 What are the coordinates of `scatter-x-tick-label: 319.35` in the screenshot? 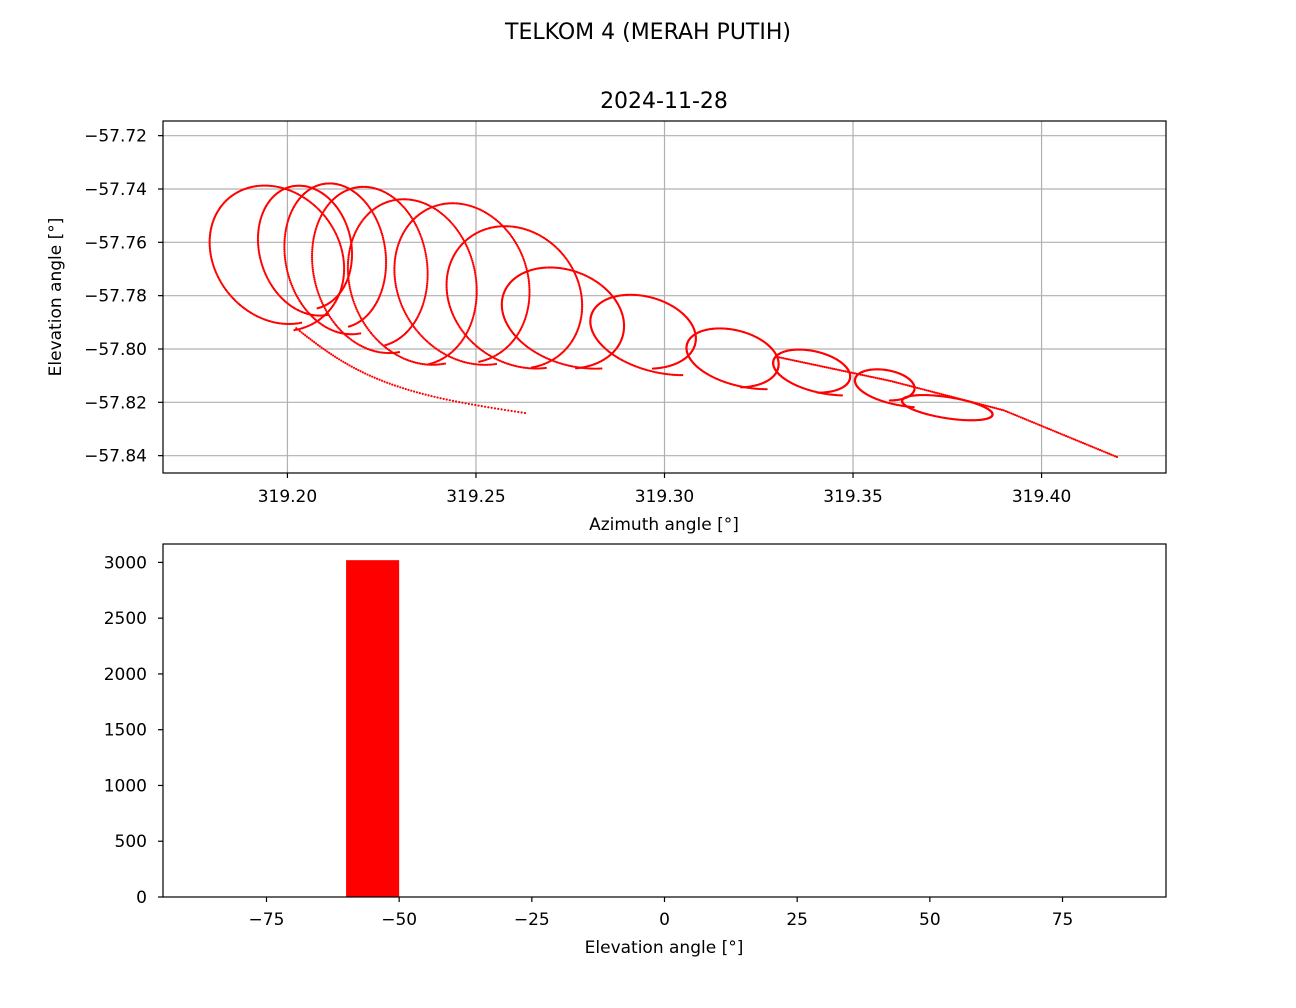 It's located at (852, 497).